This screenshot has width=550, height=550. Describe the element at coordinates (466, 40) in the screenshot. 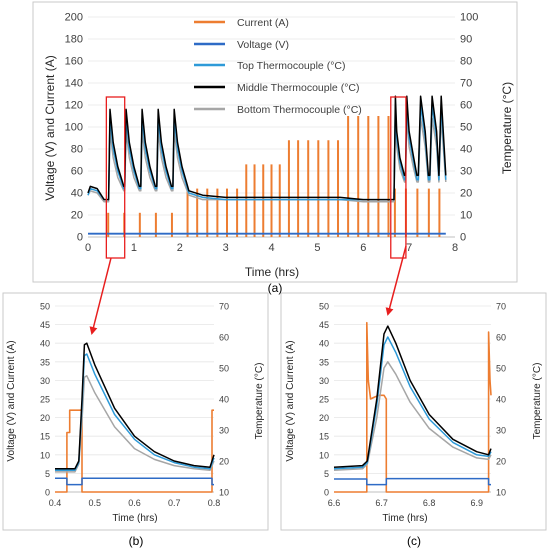

I see `panel-a-y2-tick-label: 90` at that location.